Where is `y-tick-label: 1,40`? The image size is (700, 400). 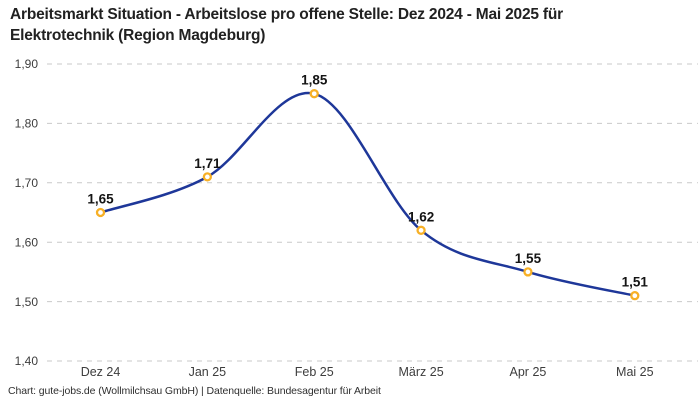 y-tick-label: 1,40 is located at coordinates (27, 361).